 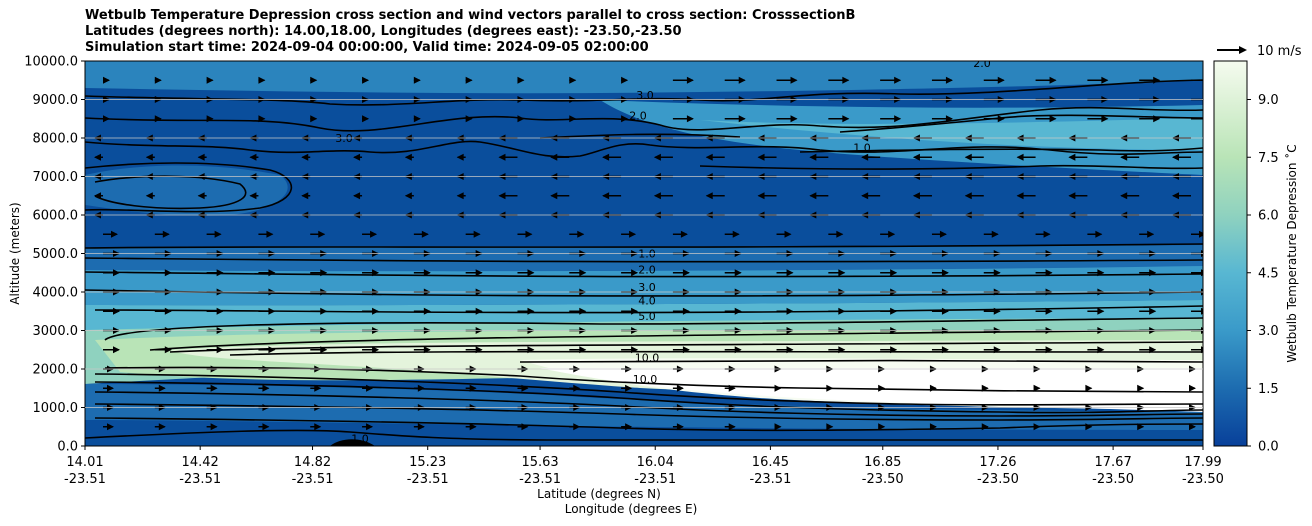 I want to click on y-tick-label: 7000.0, so click(x=56, y=177).